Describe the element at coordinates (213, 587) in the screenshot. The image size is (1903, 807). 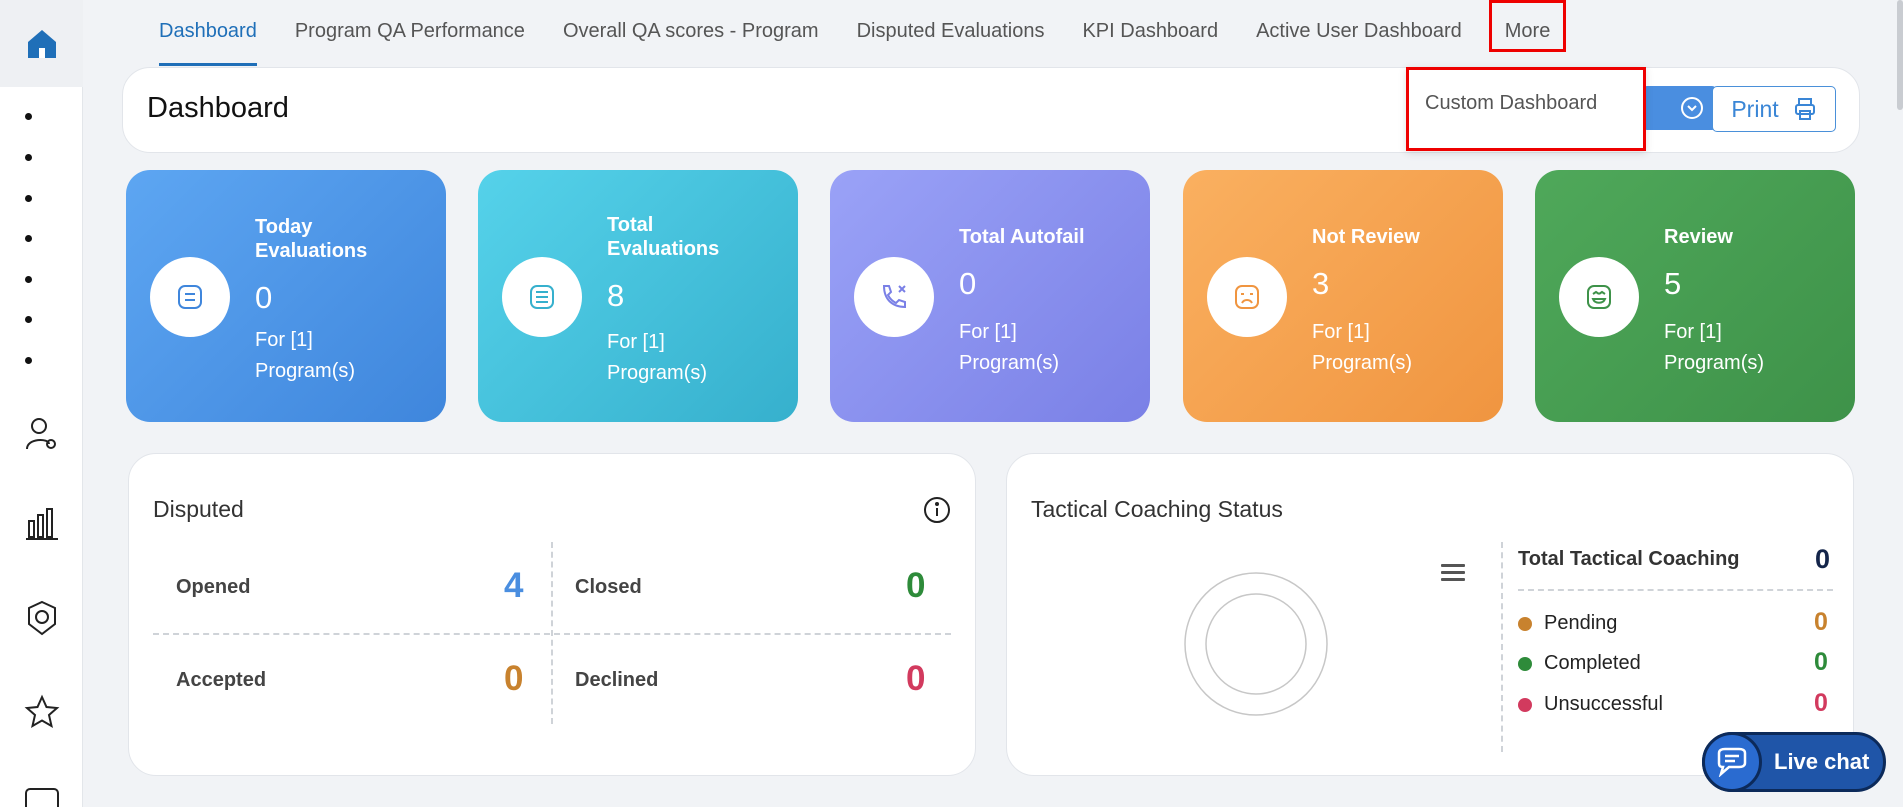
I see `opened-label: Opened` at that location.